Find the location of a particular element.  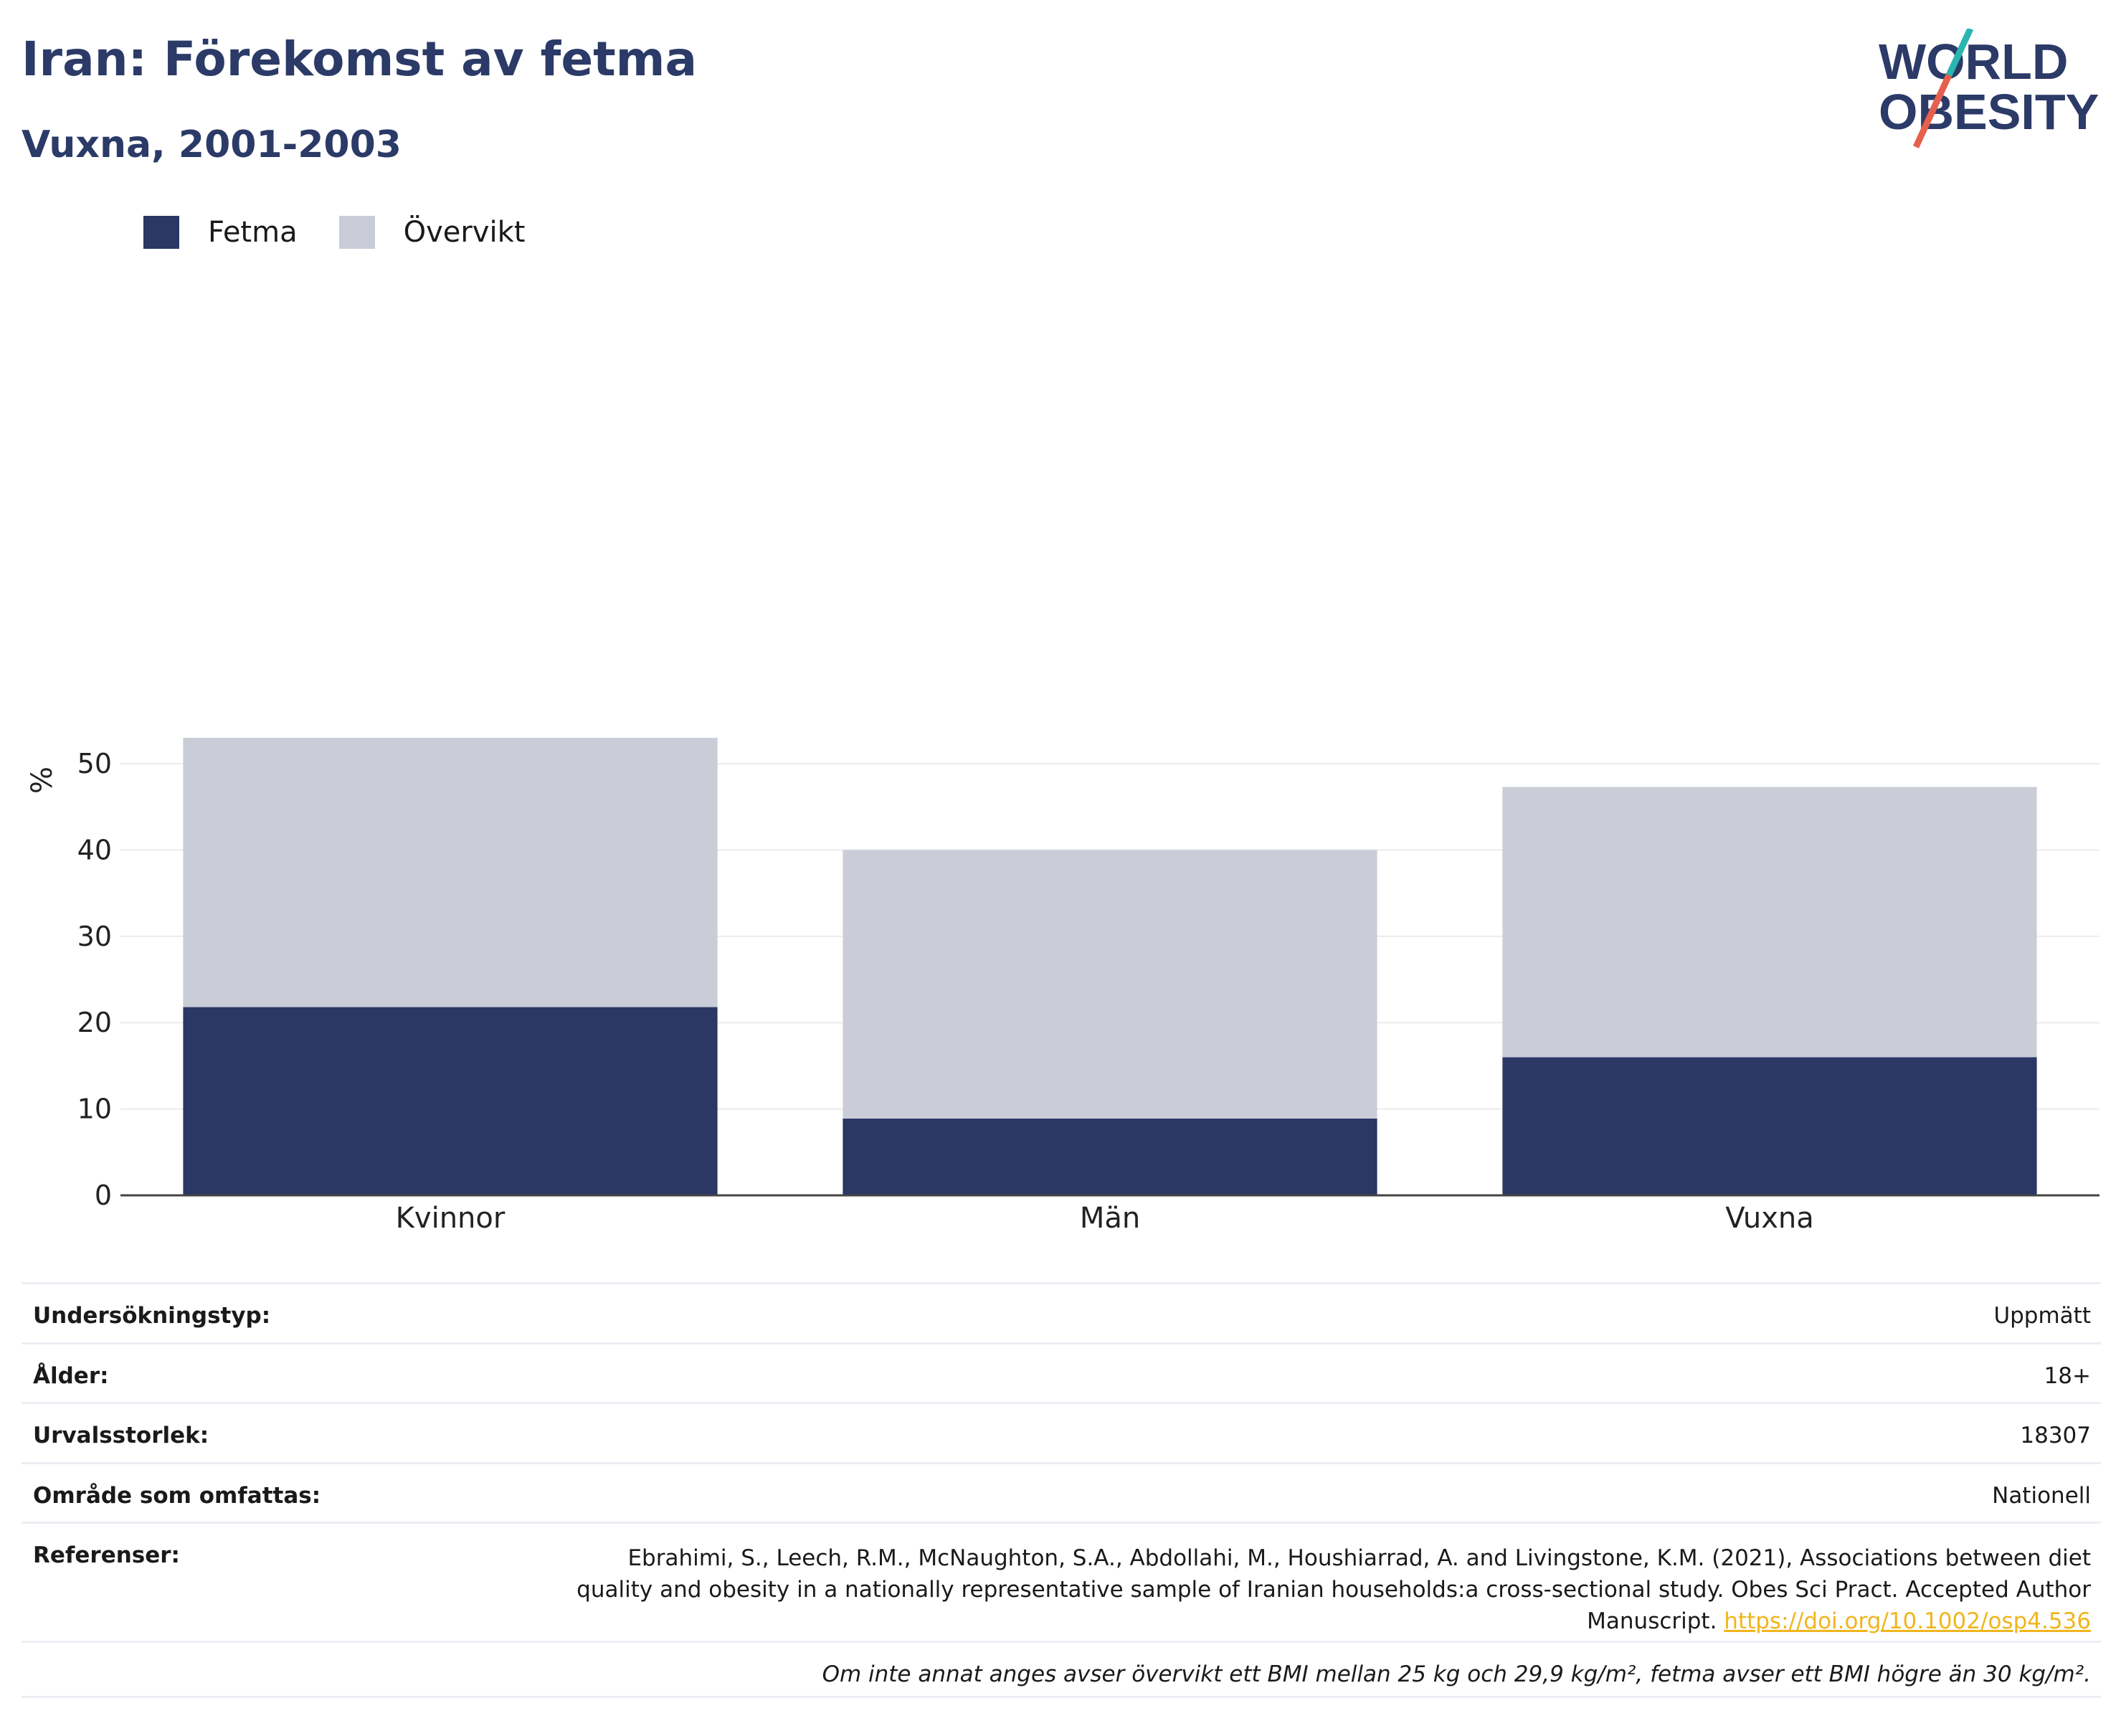

info-row-survey-type: Undersökningstyp: Uppmätt is located at coordinates (1061, 1312).